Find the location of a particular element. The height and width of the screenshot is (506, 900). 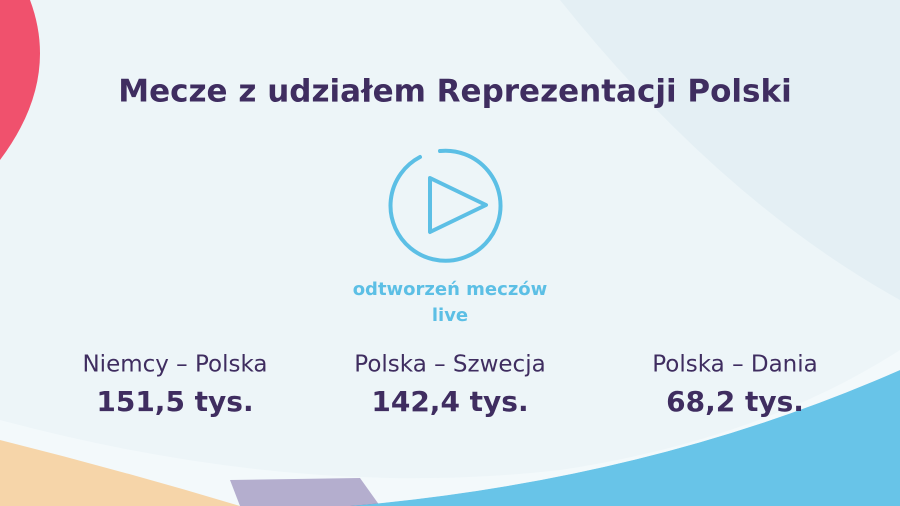

match-value: 151,5 tys. is located at coordinates (174, 401).